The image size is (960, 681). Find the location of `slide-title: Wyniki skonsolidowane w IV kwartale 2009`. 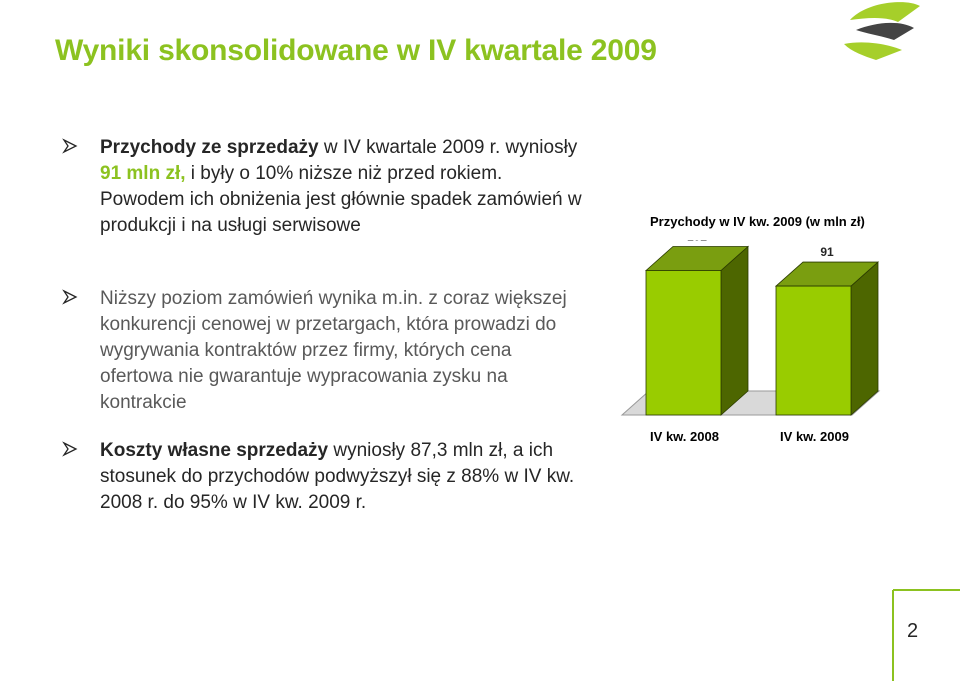

slide-title: Wyniki skonsolidowane w IV kwartale 2009 is located at coordinates (356, 50).